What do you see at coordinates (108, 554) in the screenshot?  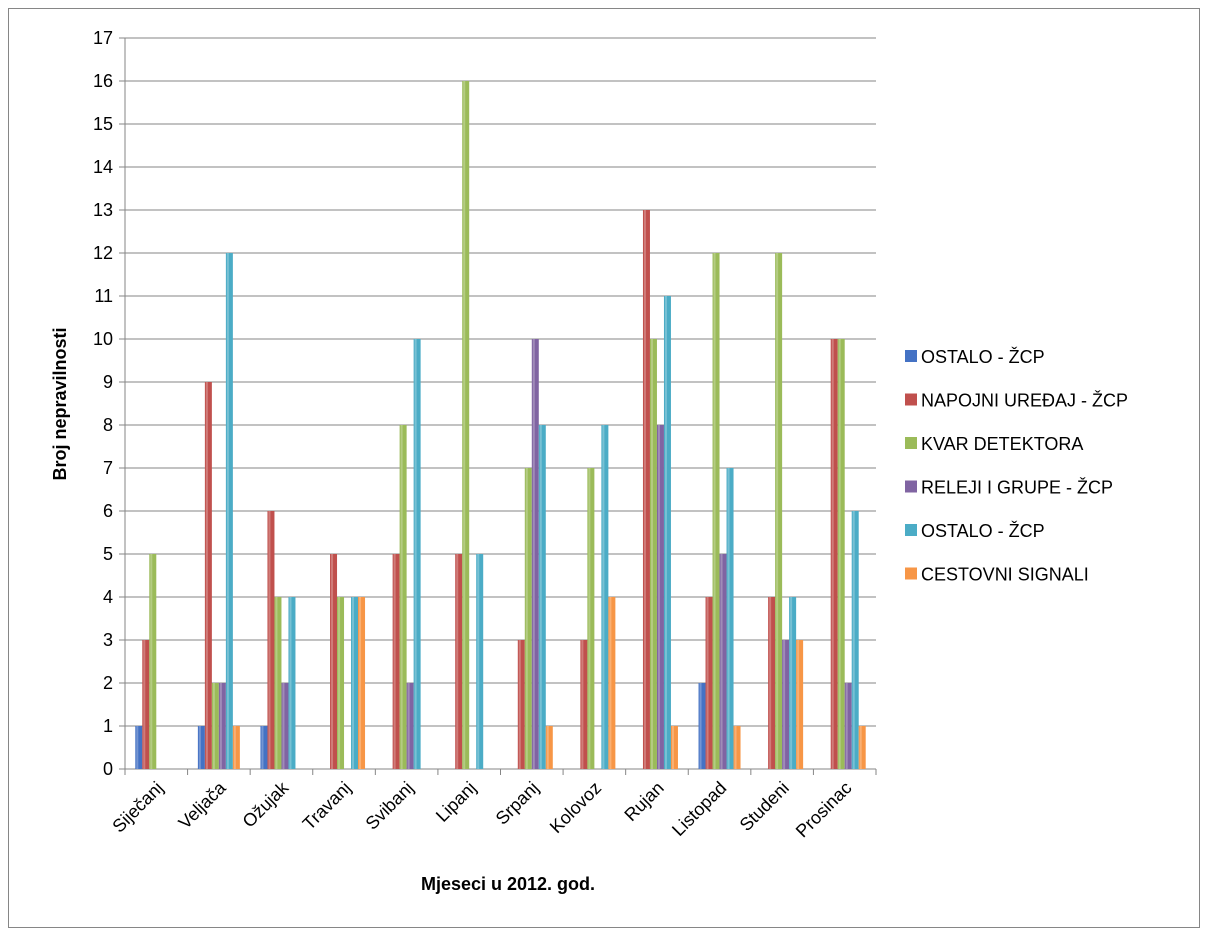 I see `y-tick-label: 5` at bounding box center [108, 554].